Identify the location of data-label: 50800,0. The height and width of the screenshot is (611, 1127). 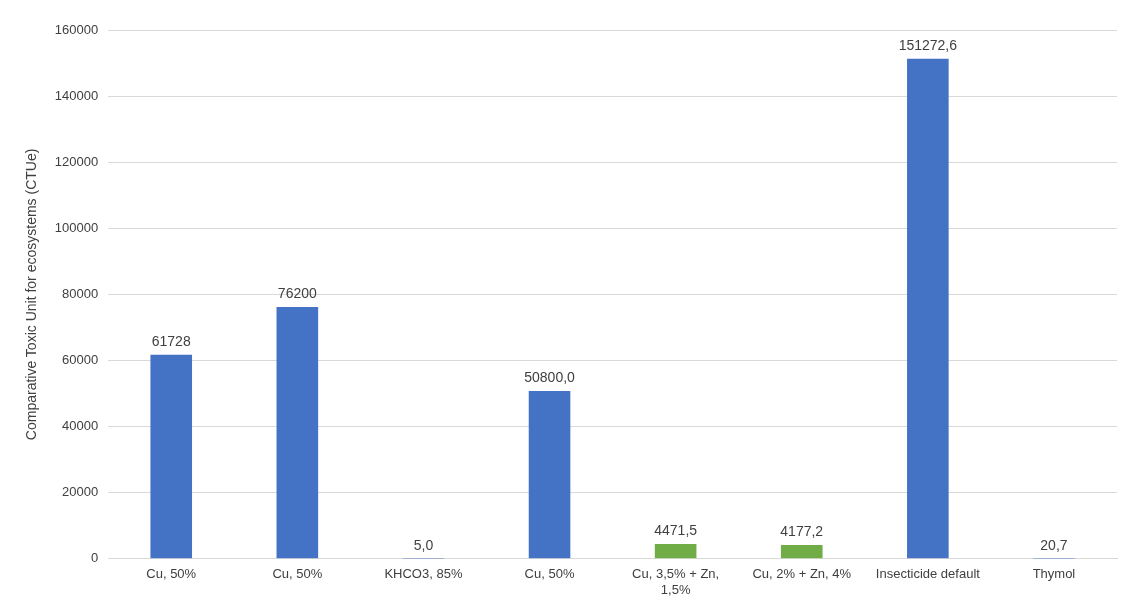
(550, 376).